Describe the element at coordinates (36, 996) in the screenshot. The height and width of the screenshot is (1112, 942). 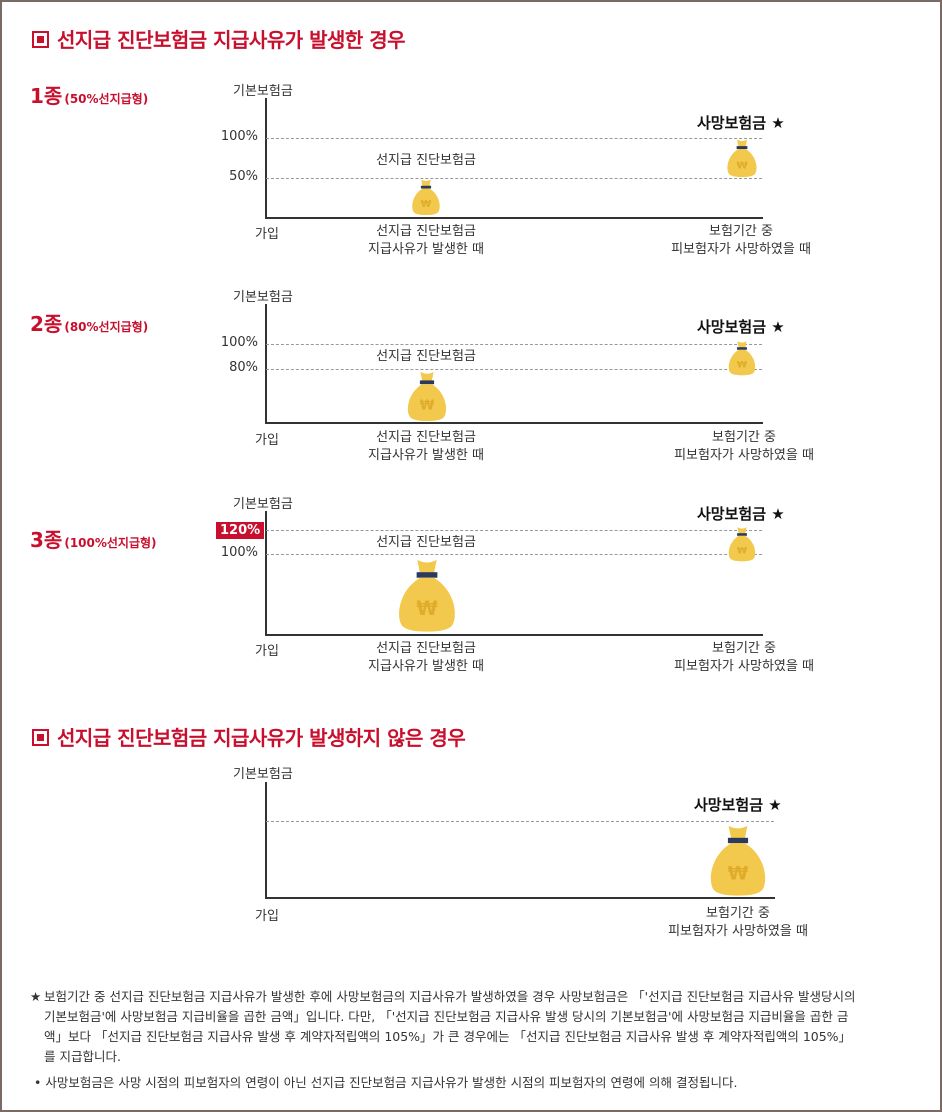
I see `star-icon: ★` at that location.